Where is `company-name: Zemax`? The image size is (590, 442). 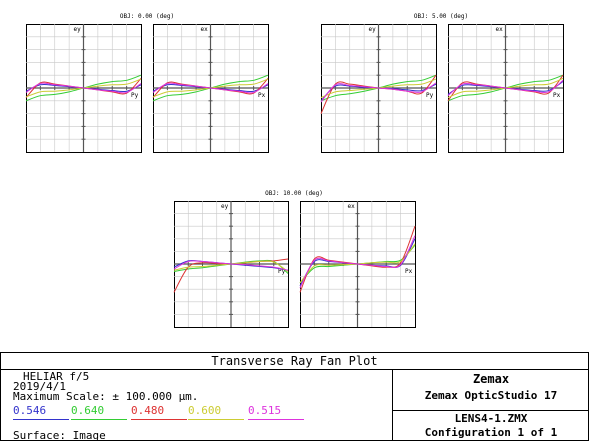
company-name: Zemax is located at coordinates (491, 379).